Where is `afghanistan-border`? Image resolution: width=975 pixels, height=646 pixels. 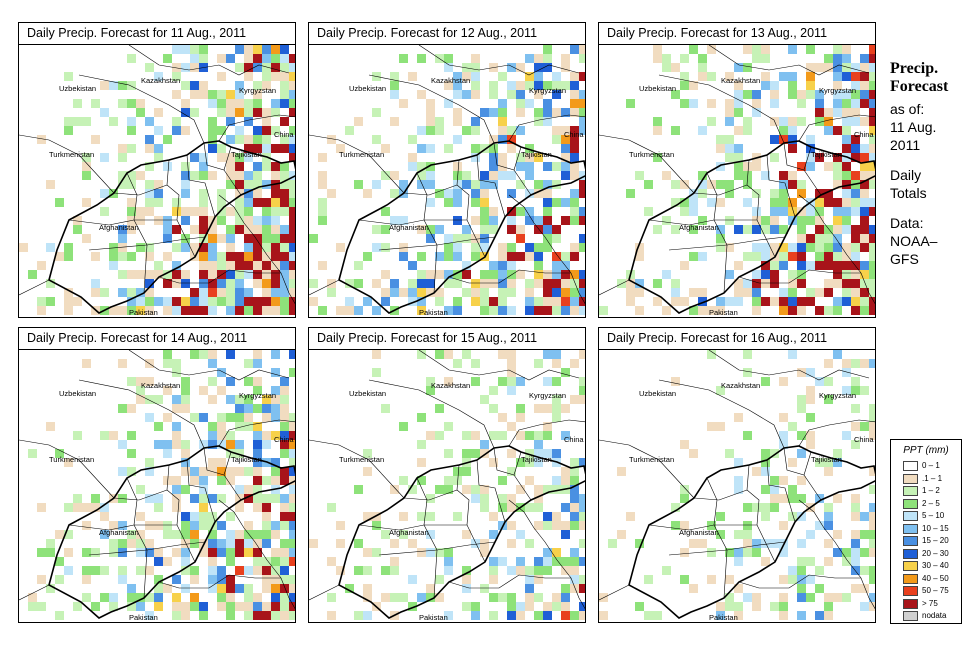 afghanistan-border is located at coordinates (171, 532).